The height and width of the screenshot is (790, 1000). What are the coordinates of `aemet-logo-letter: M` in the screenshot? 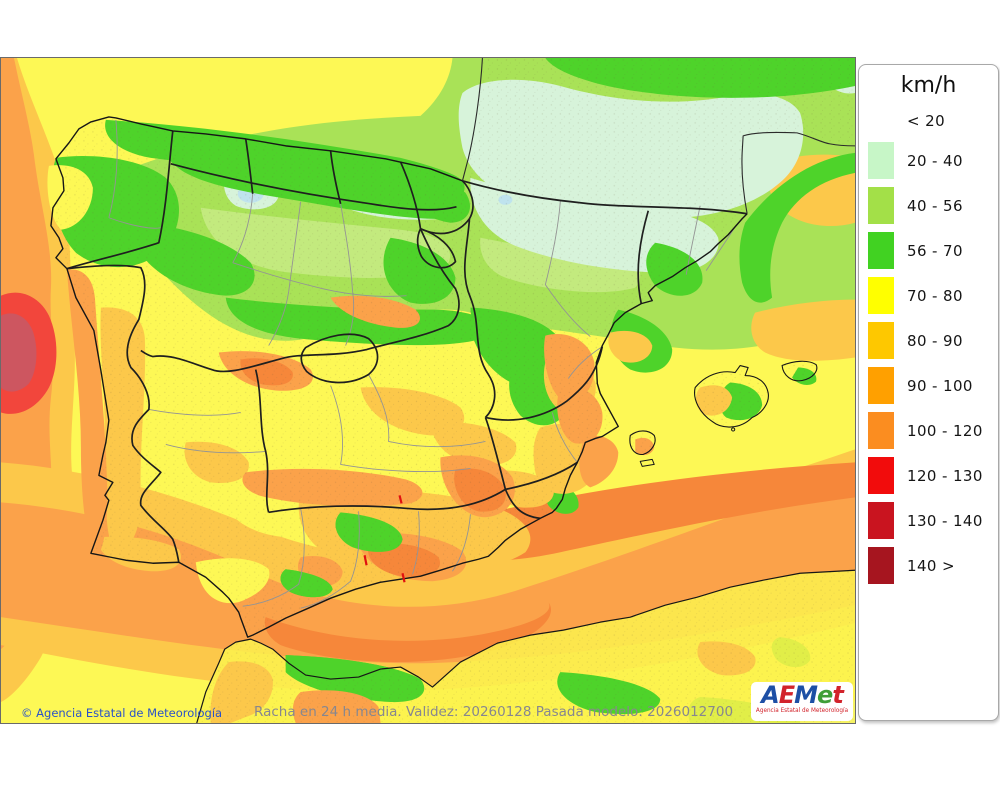 It's located at (806, 695).